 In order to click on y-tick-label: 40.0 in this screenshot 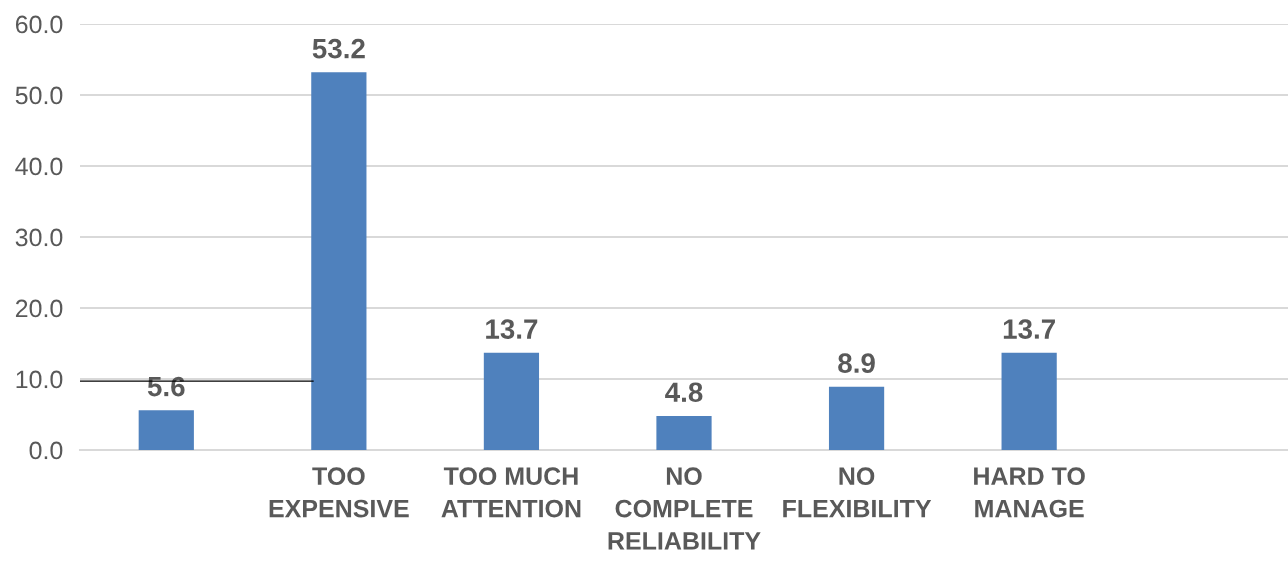, I will do `click(39, 166)`.